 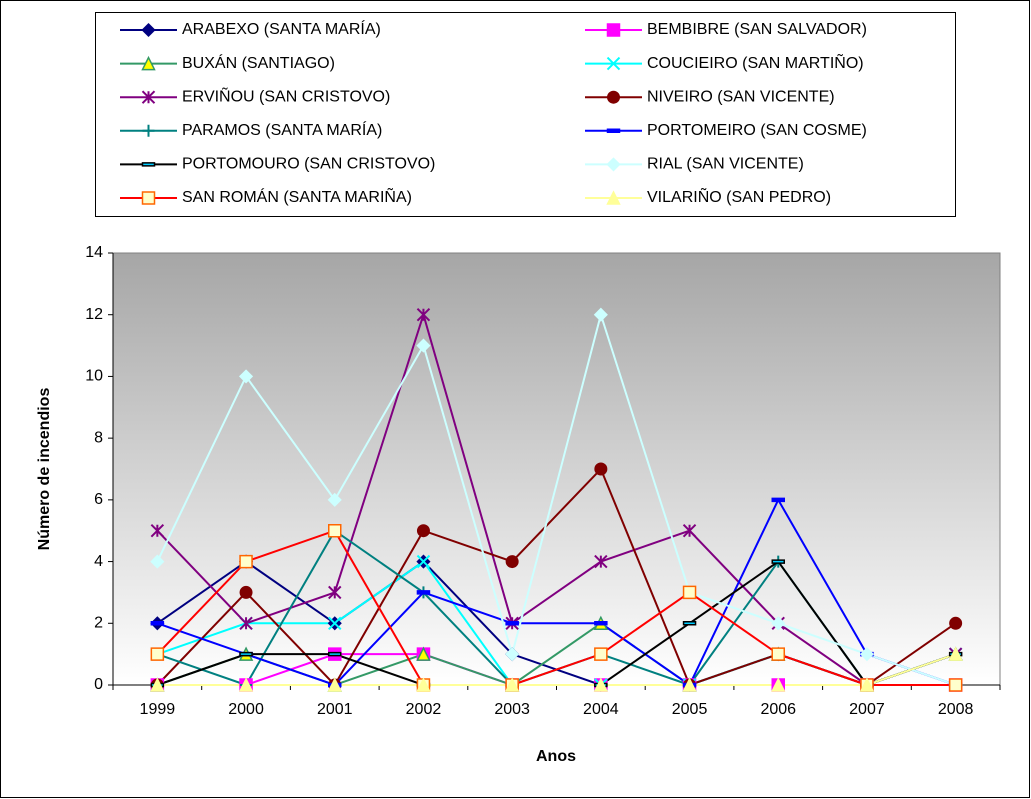 I want to click on x-tick-label: 2001, so click(x=335, y=709).